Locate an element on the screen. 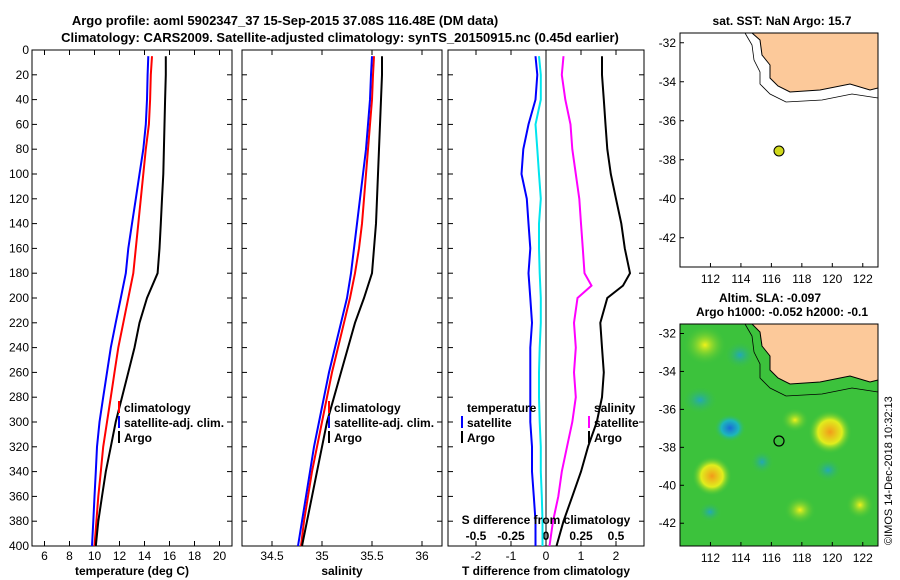 Image resolution: width=900 pixels, height=580 pixels. map-lon-tick-label: 120 is located at coordinates (832, 279).